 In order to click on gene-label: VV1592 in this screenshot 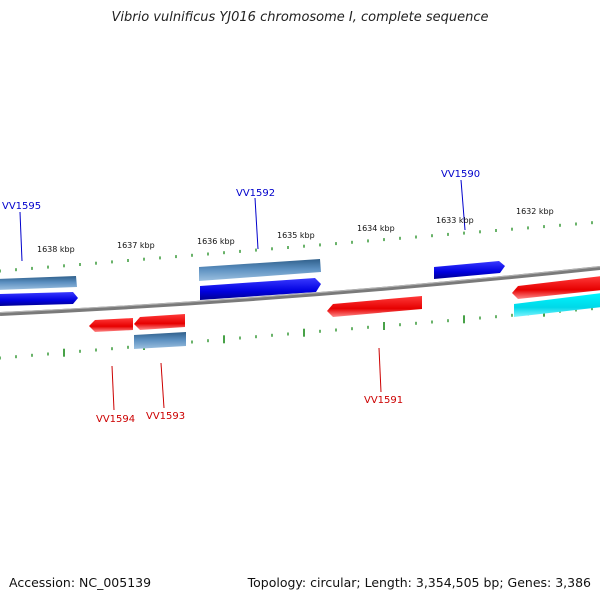, I will do `click(255, 193)`.